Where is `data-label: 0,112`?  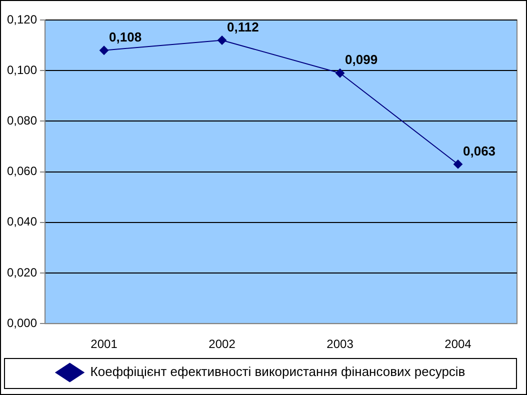 data-label: 0,112 is located at coordinates (243, 26).